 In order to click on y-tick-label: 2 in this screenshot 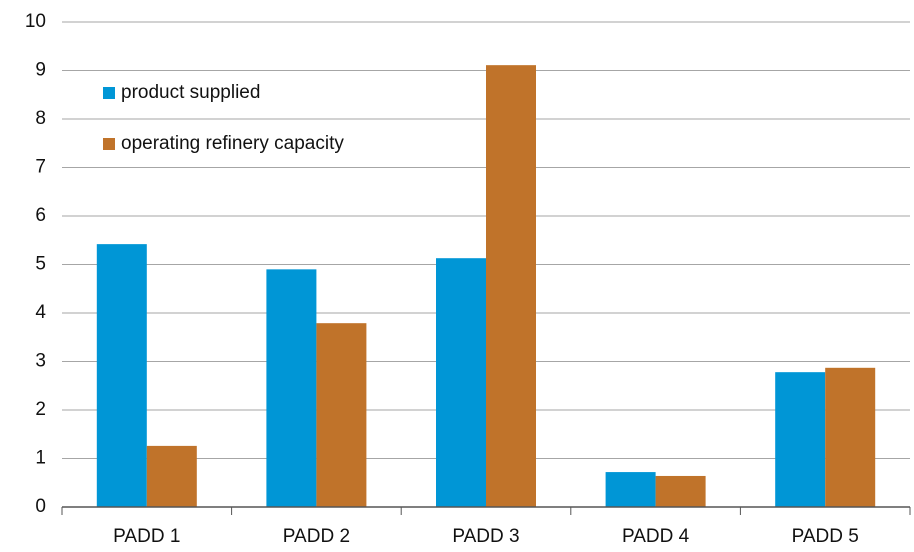, I will do `click(40, 409)`.